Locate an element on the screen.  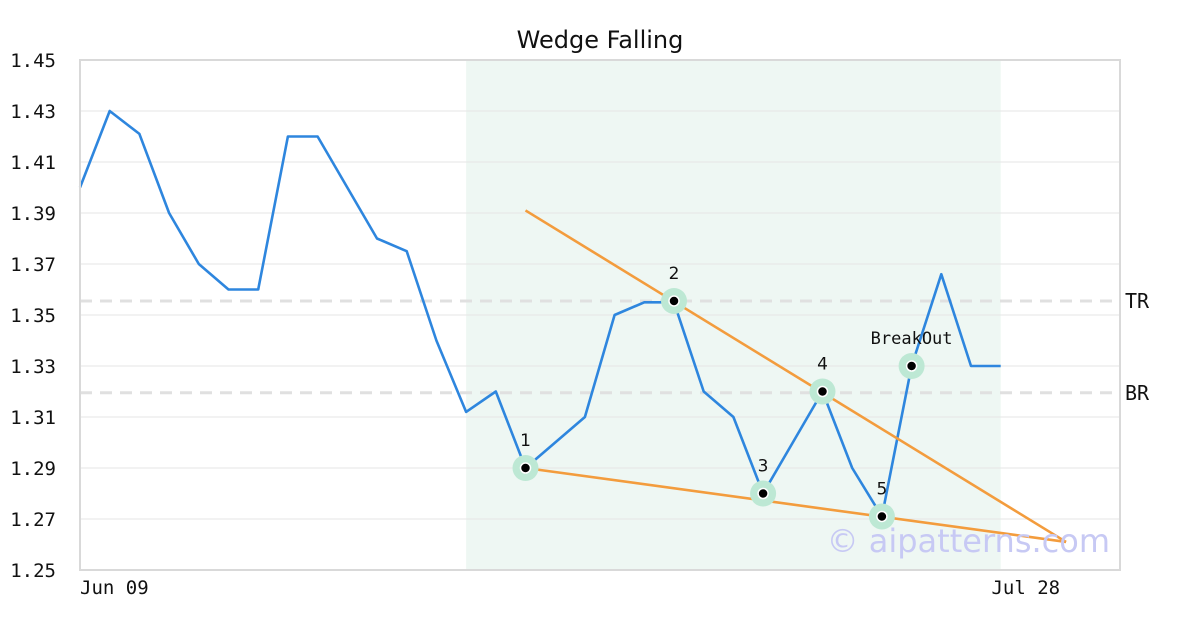
level-label: BR is located at coordinates (1137, 393).